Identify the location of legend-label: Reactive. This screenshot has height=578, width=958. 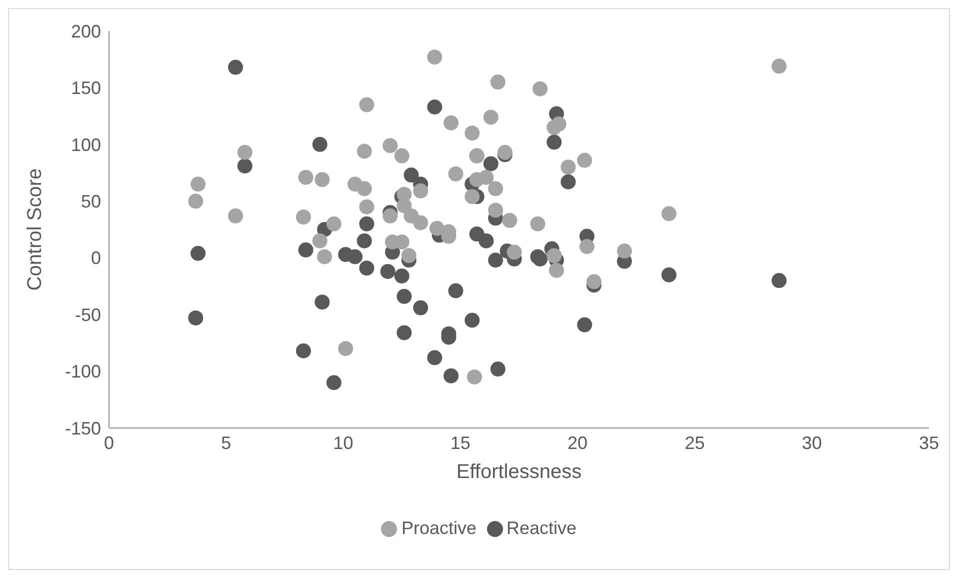
(541, 528).